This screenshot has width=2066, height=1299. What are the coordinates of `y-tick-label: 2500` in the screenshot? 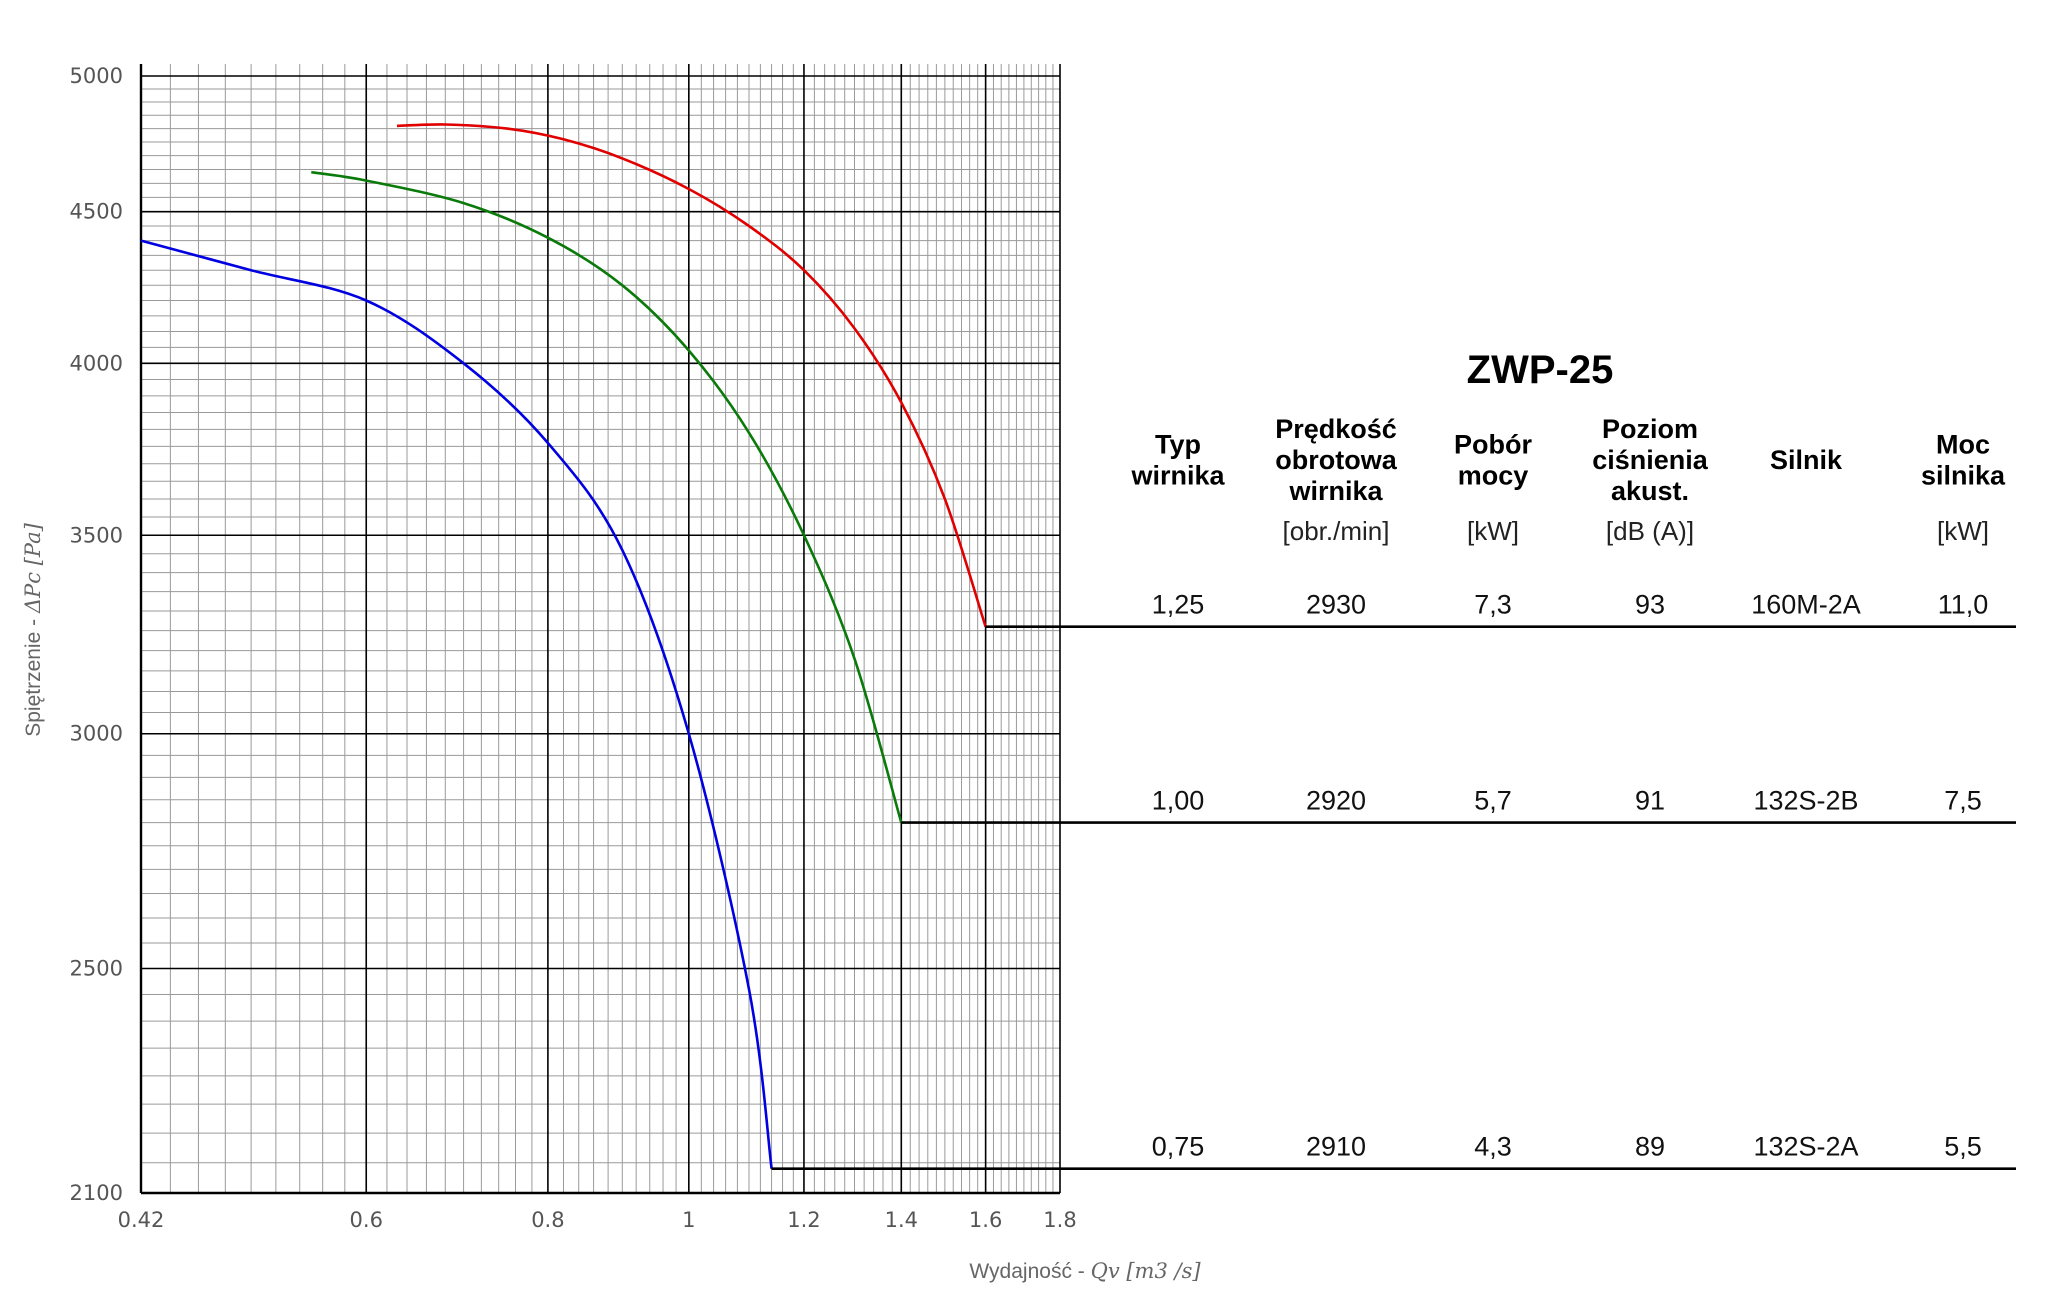 It's located at (96, 969).